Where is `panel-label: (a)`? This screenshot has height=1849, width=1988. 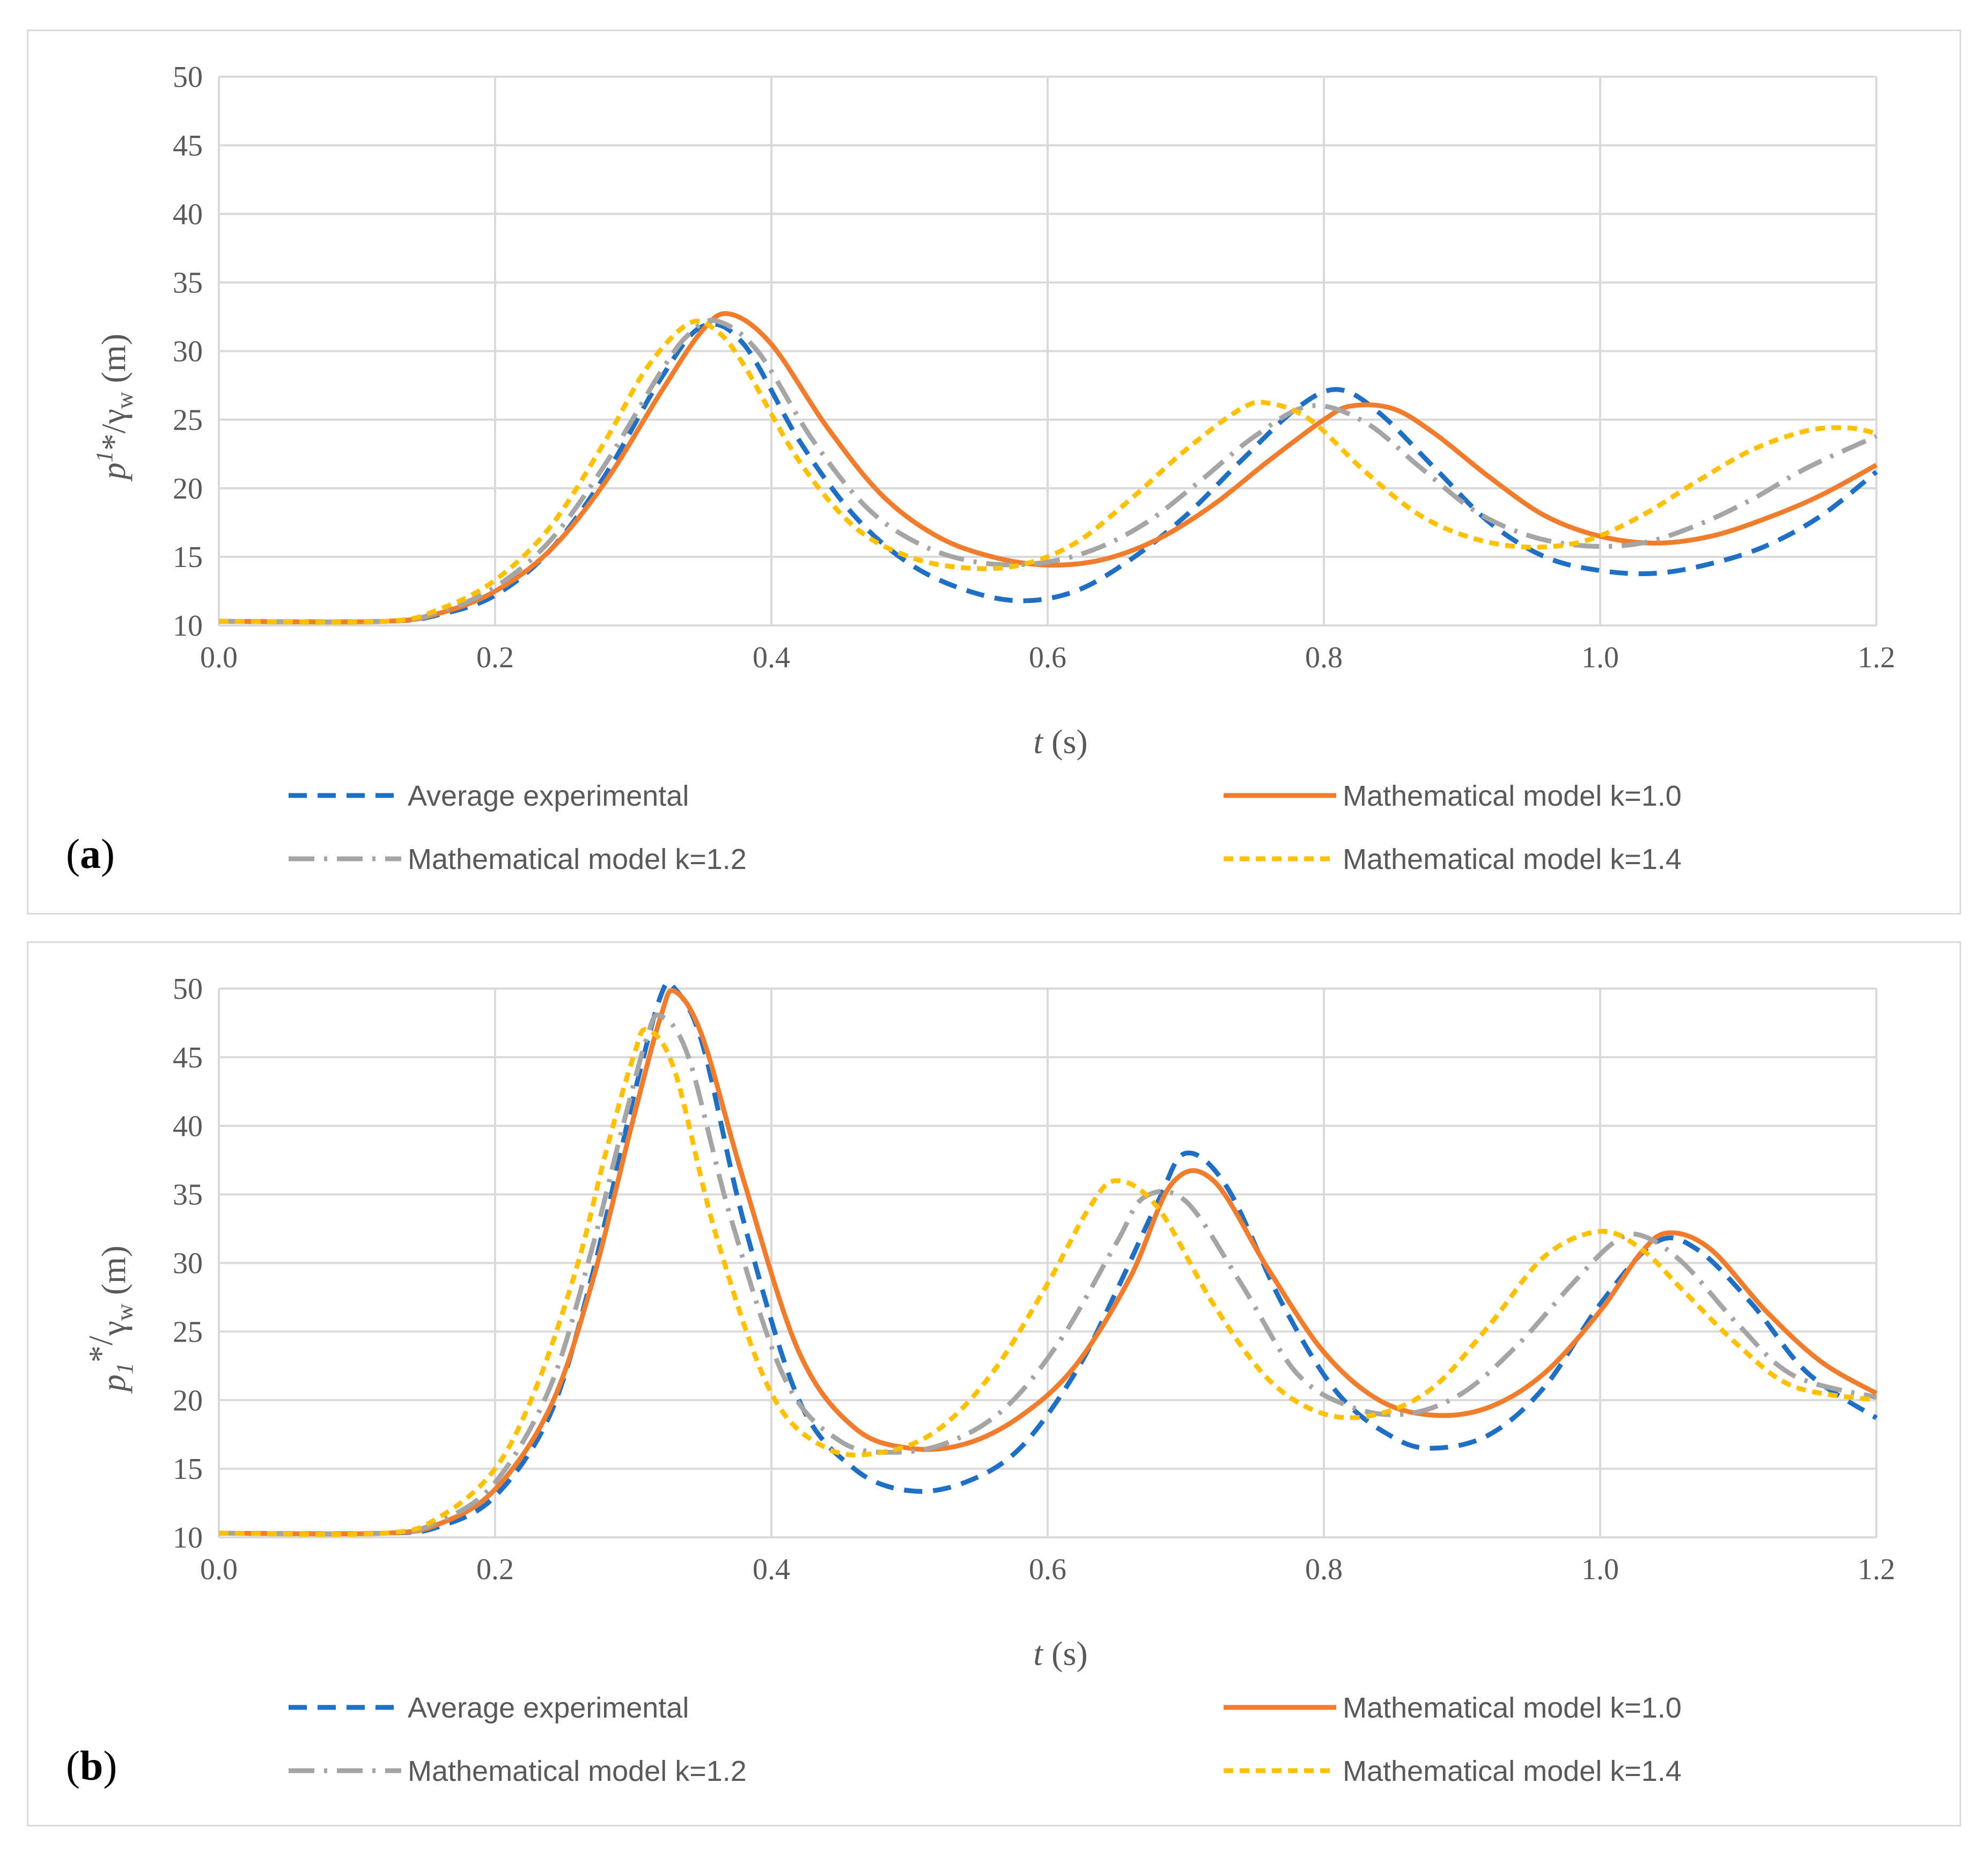
panel-label: (a) is located at coordinates (90, 853).